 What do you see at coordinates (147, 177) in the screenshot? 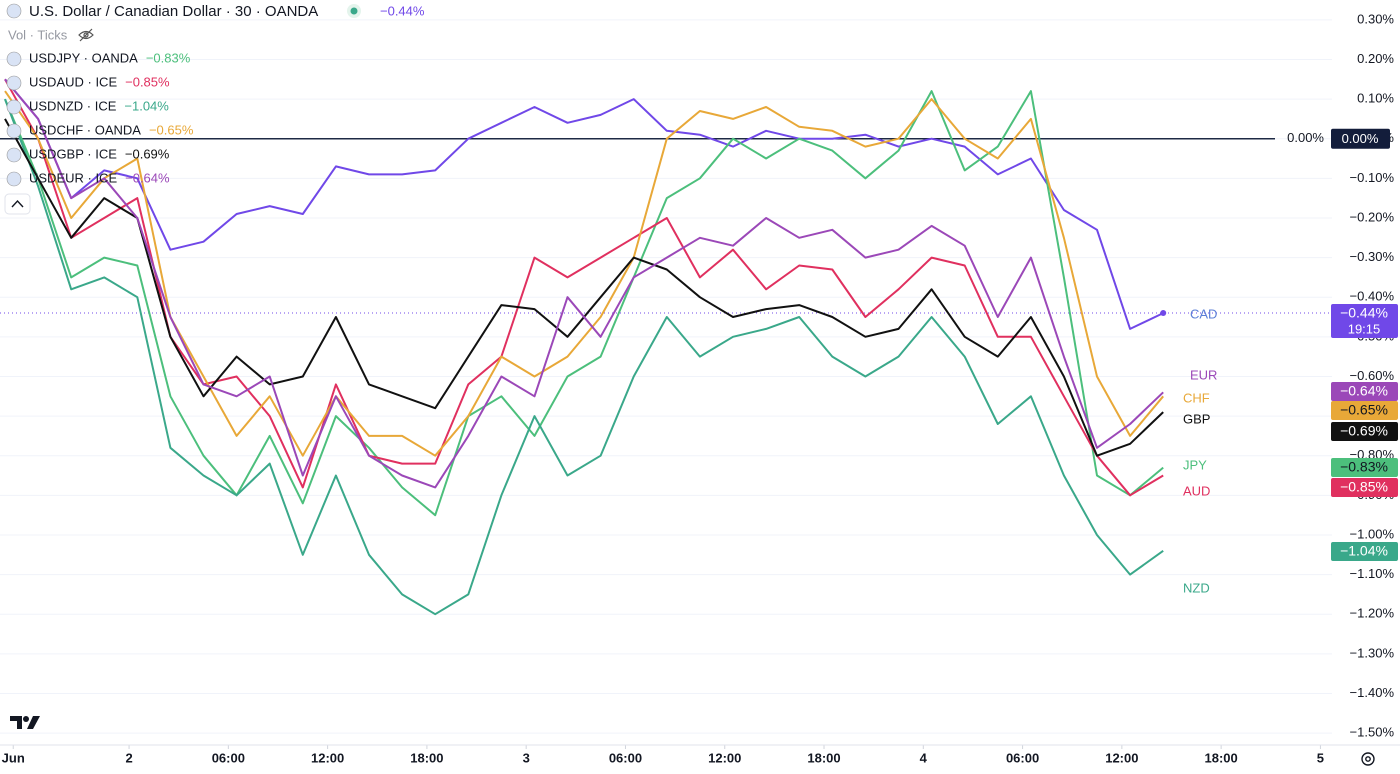
I see `legend-change: −0.64%` at bounding box center [147, 177].